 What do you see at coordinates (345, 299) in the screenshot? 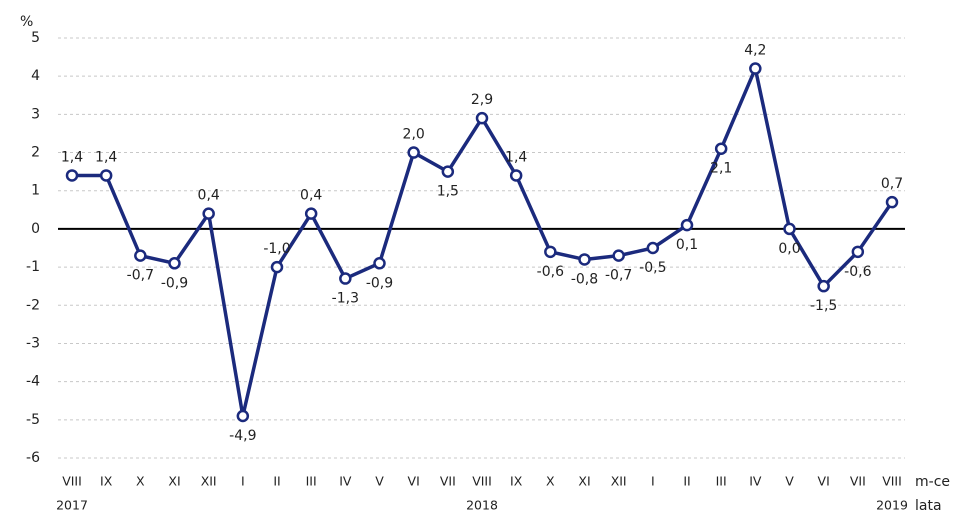
I see `value-label: -1,3` at bounding box center [345, 299].